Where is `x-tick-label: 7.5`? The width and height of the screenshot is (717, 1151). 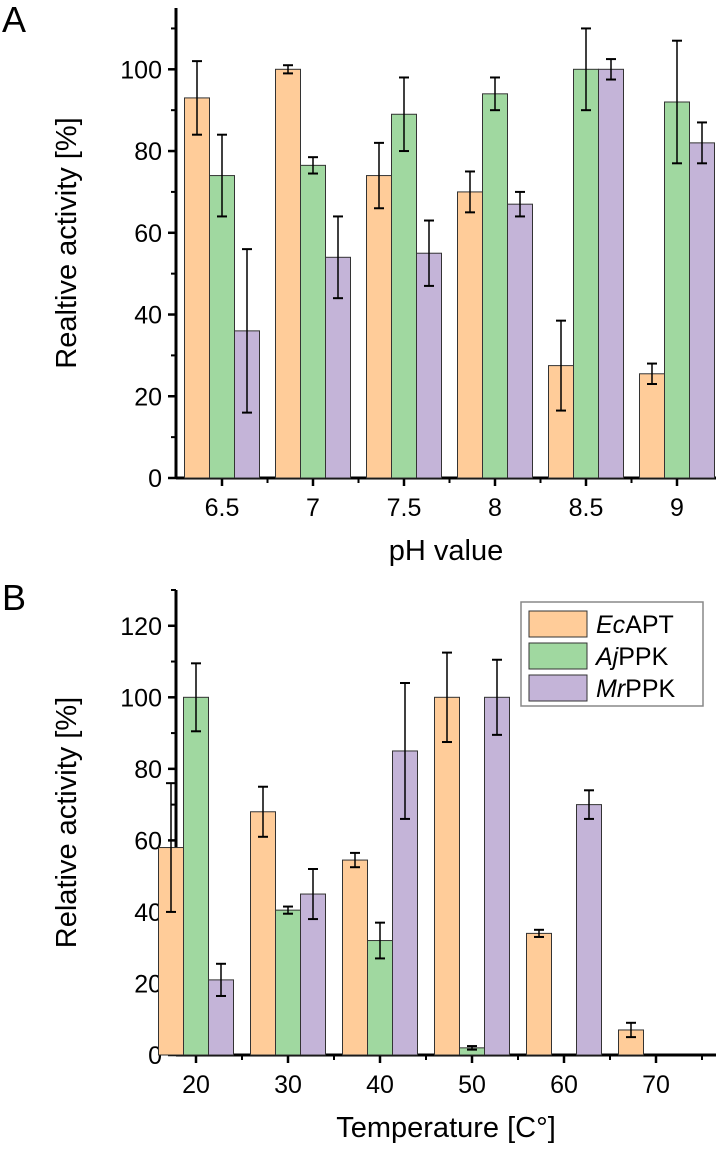
x-tick-label: 7.5 is located at coordinates (404, 508).